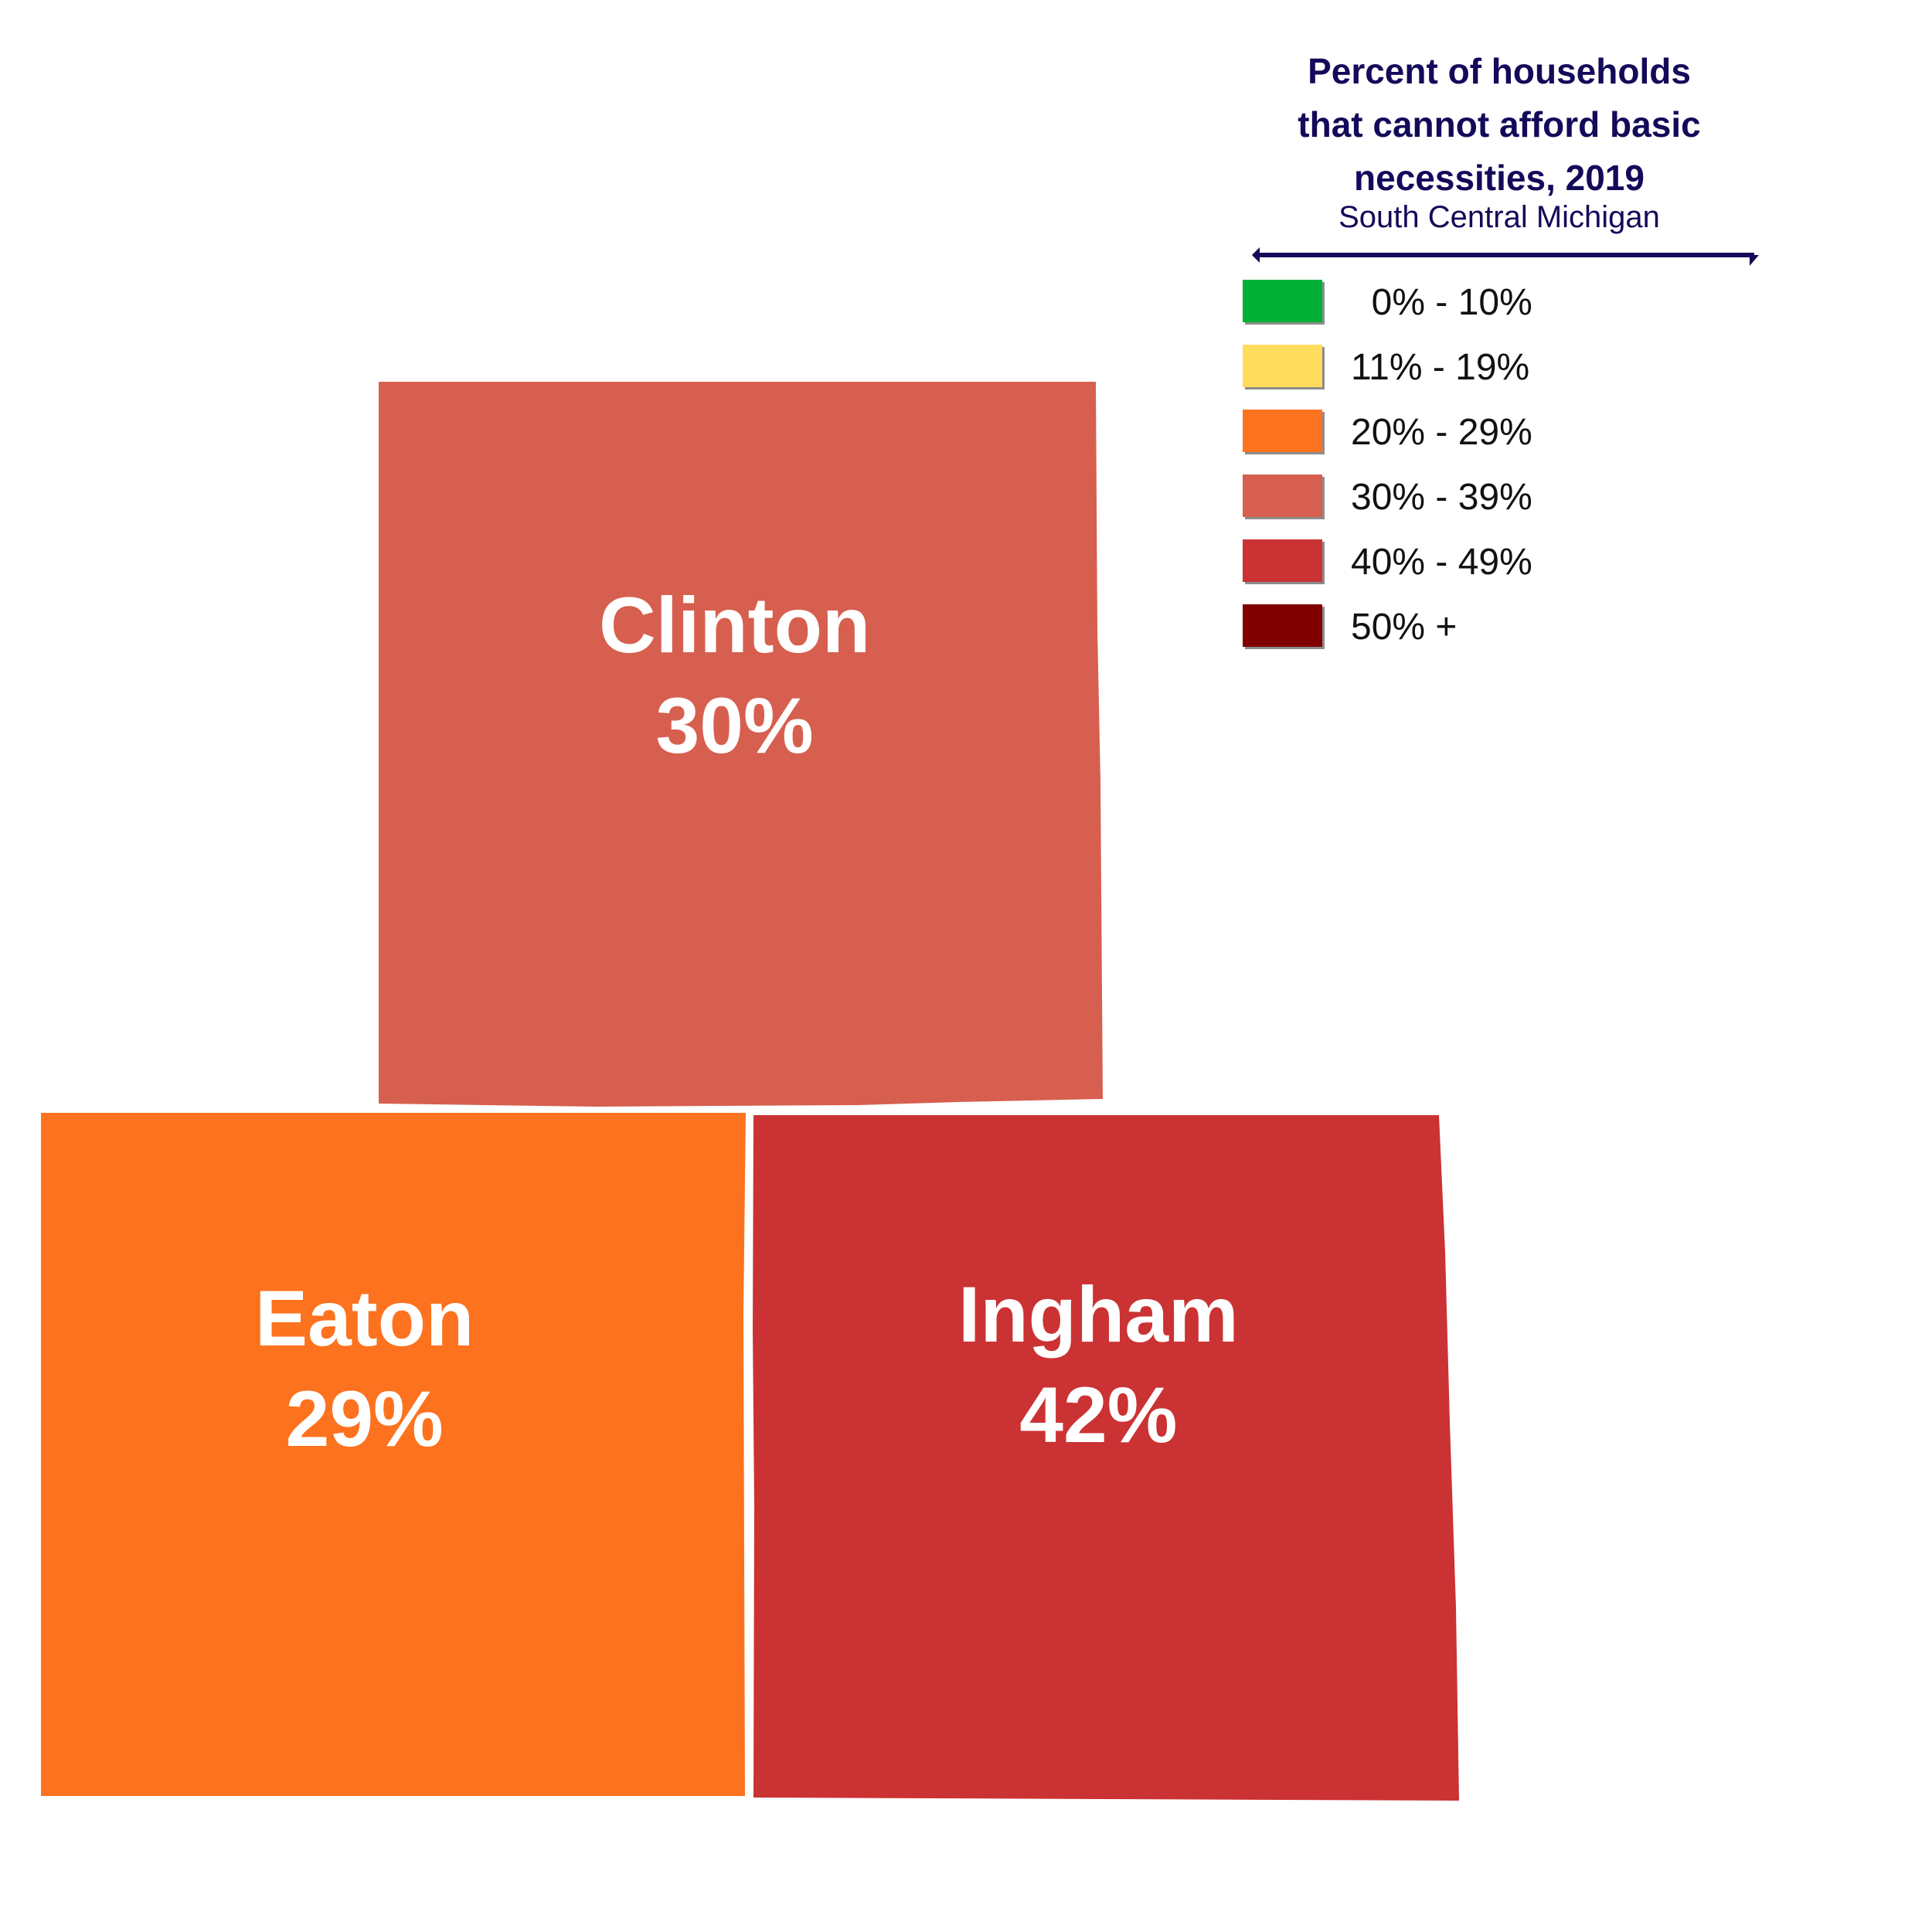 The height and width of the screenshot is (1932, 1932). I want to click on eaton-label: Eaton 29%, so click(365, 1369).